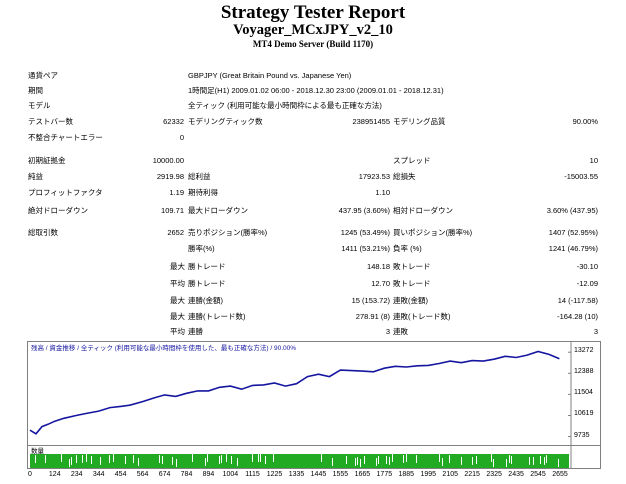 Image resolution: width=626 pixels, height=484 pixels. I want to click on bars-value: 62332, so click(173, 121).